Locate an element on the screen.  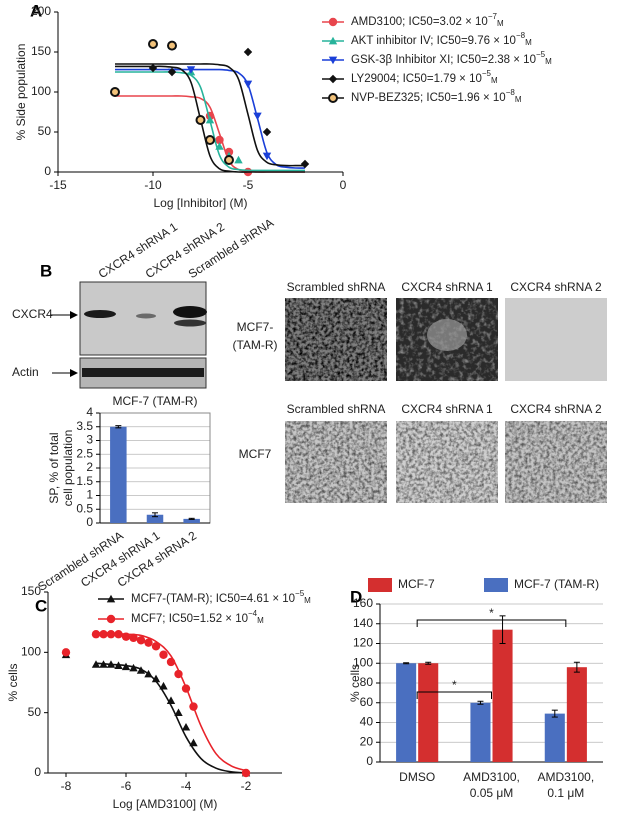
blot-row-label: Actin is located at coordinates (25, 372).